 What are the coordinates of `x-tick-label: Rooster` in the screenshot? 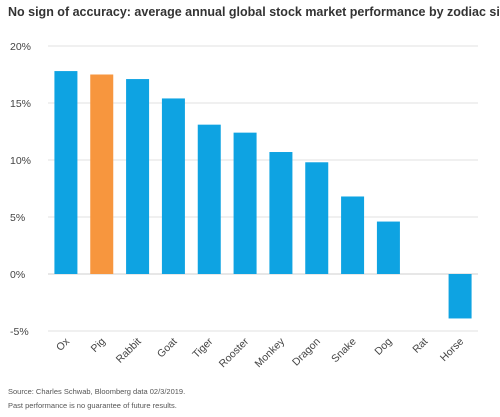 It's located at (234, 352).